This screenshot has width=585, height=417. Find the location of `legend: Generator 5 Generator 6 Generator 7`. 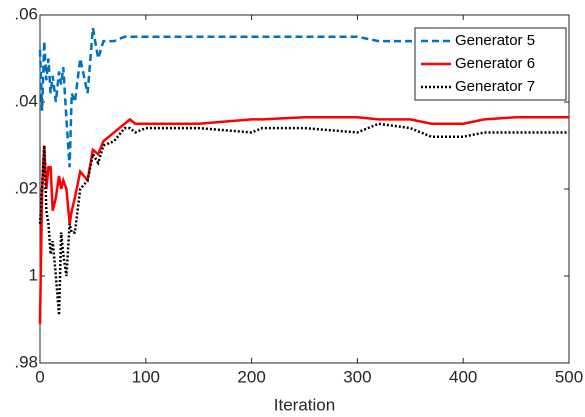

legend: Generator 5 Generator 6 Generator 7 is located at coordinates (490, 64).